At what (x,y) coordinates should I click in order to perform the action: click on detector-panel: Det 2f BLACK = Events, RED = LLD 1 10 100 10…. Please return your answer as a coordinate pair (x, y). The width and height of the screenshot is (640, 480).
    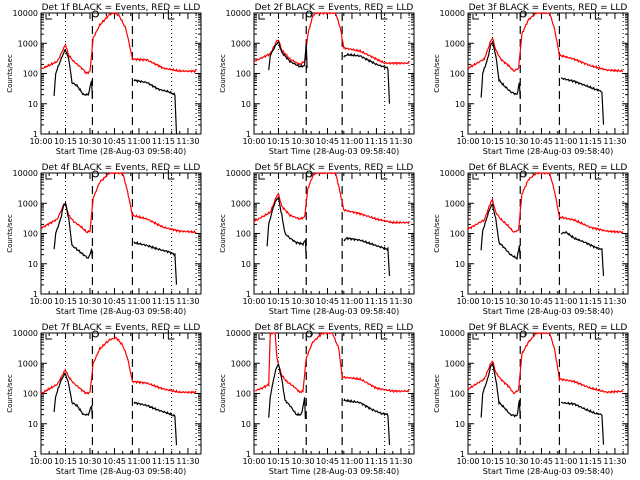
    Looking at the image, I should click on (317, 79).